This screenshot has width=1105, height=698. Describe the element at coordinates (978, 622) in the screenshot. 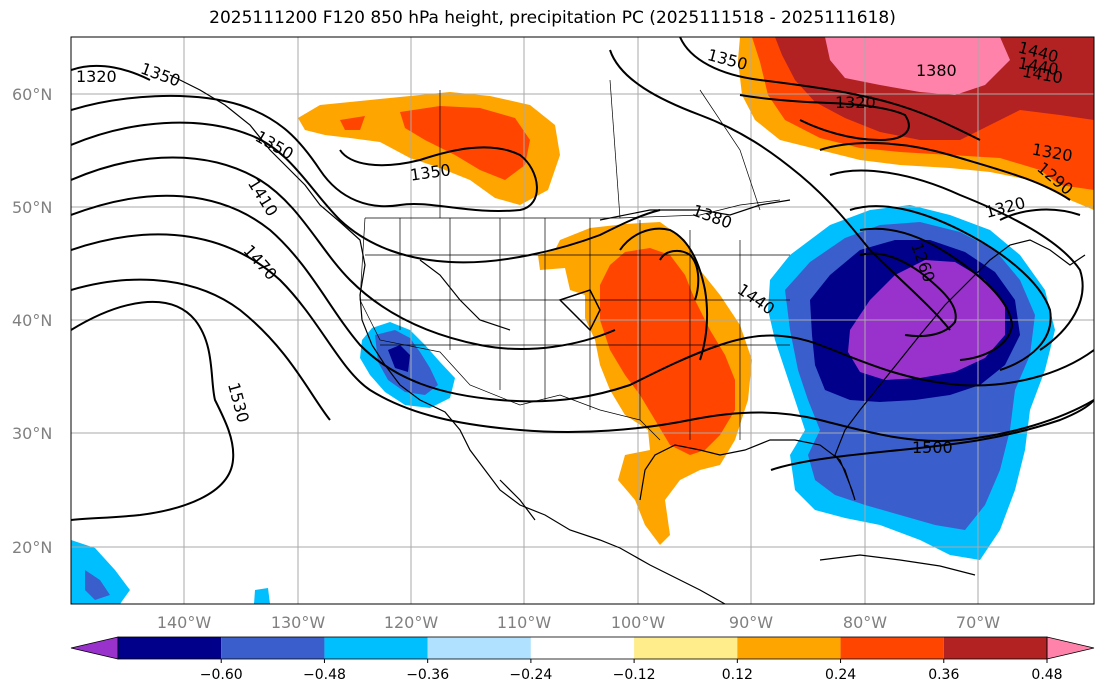

I see `longitude-label: 70°W` at that location.